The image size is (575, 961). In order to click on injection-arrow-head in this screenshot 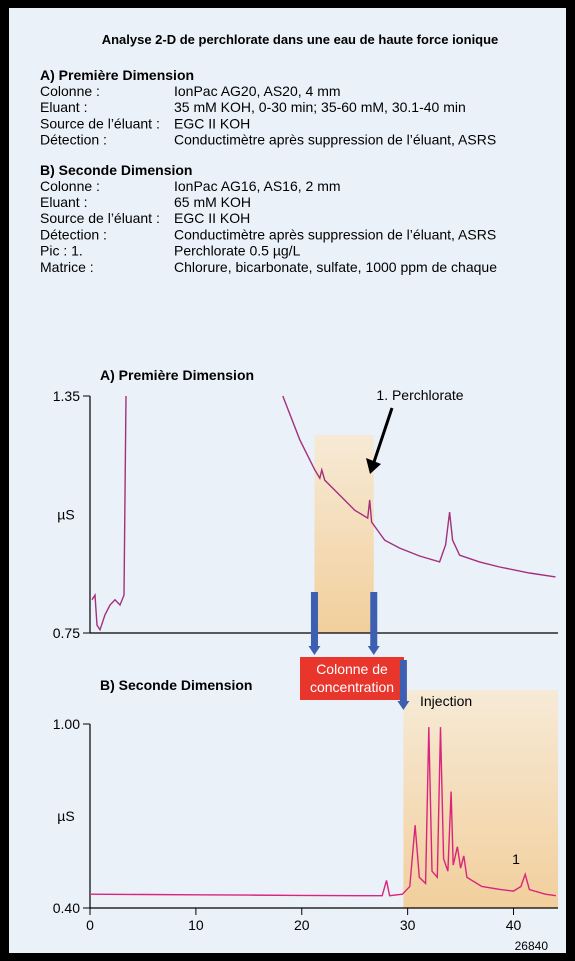, I will do `click(403, 705)`.